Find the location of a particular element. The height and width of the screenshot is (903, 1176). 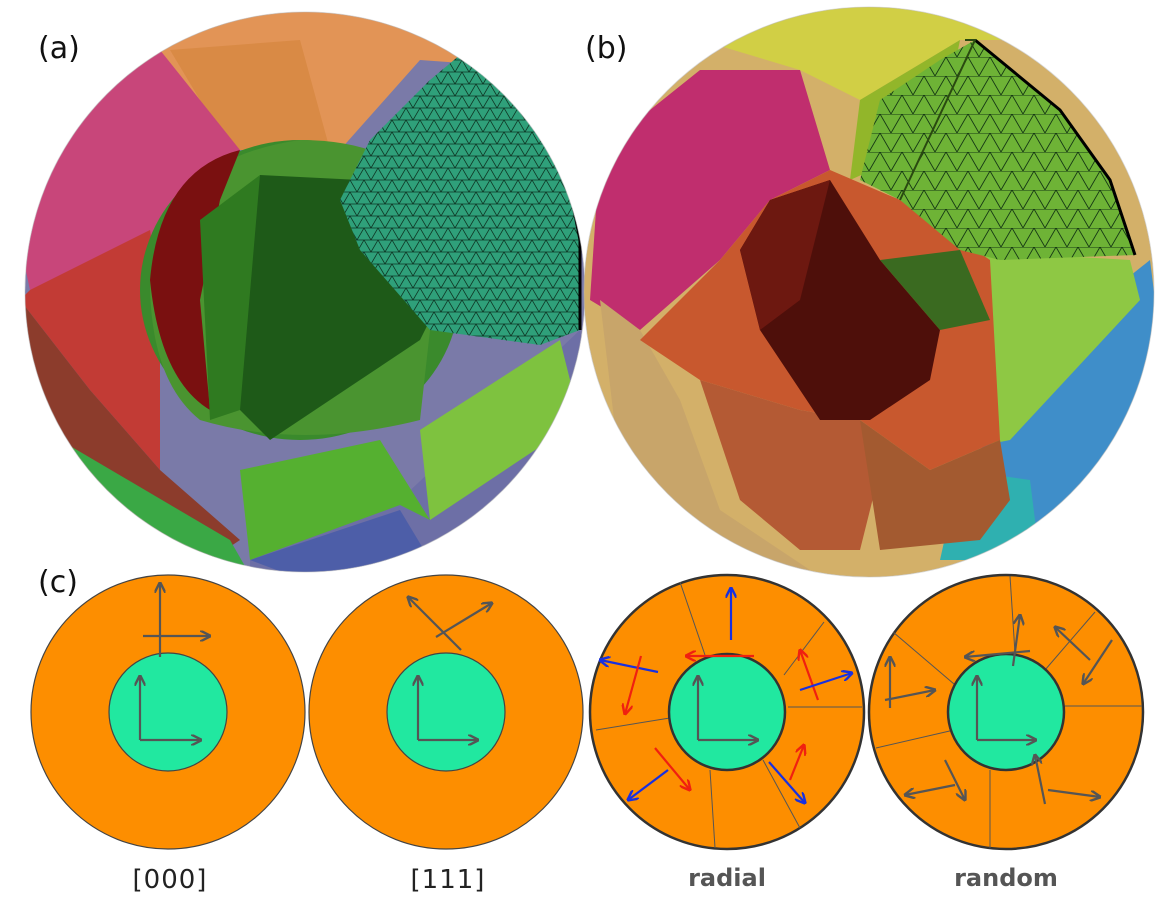

arrow-shell-a is located at coordinates (435, 624).